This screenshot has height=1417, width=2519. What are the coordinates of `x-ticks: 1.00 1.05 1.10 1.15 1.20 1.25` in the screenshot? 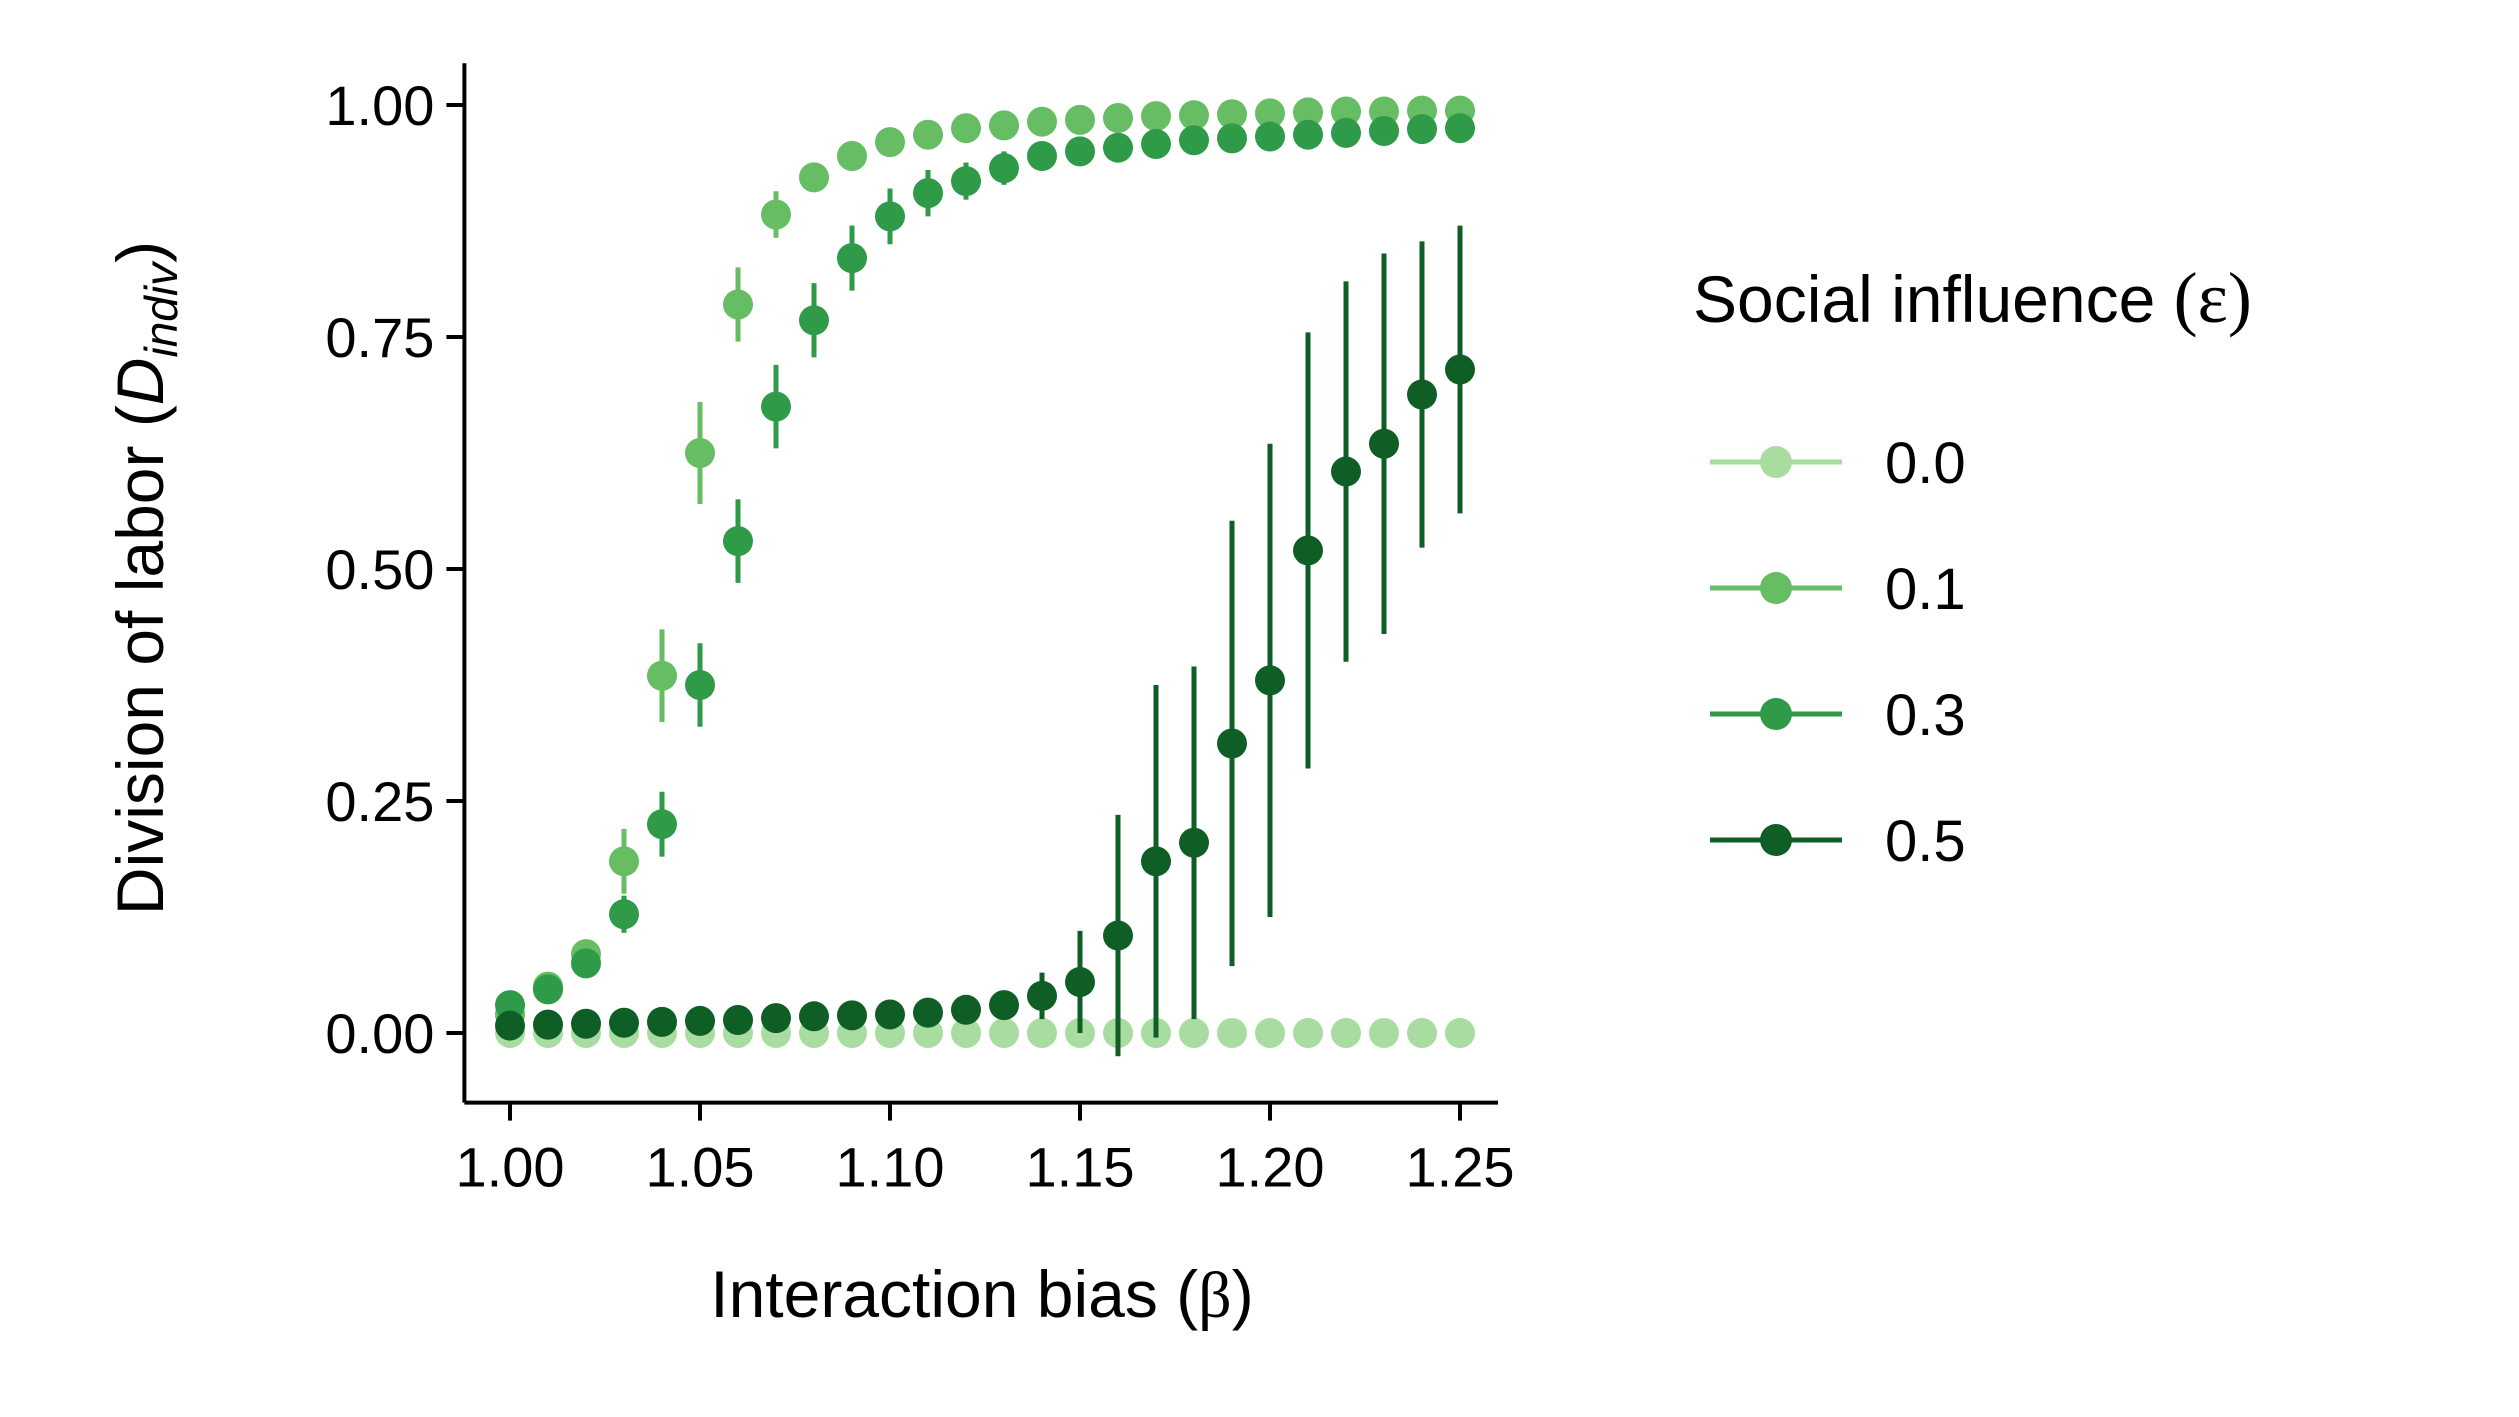 It's located at (985, 1150).